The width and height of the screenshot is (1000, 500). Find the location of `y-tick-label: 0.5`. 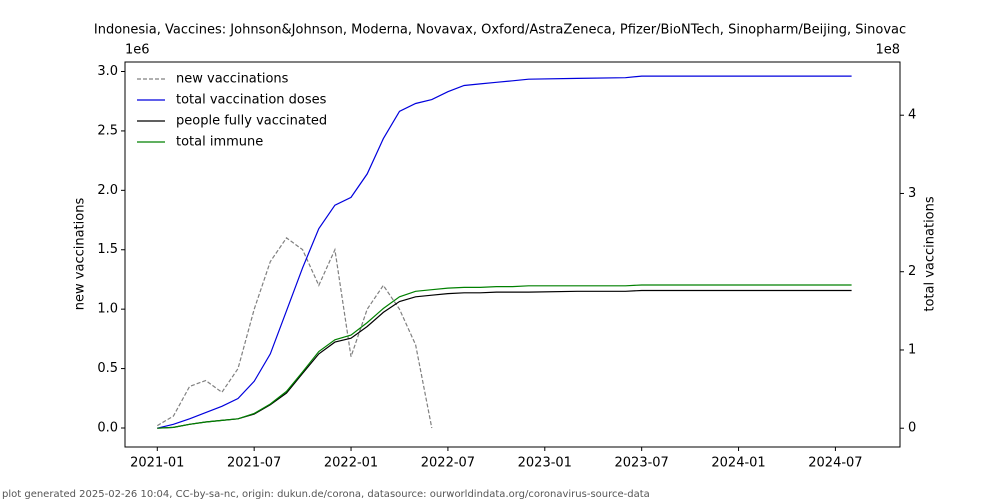

y-tick-label: 0.5 is located at coordinates (107, 368).